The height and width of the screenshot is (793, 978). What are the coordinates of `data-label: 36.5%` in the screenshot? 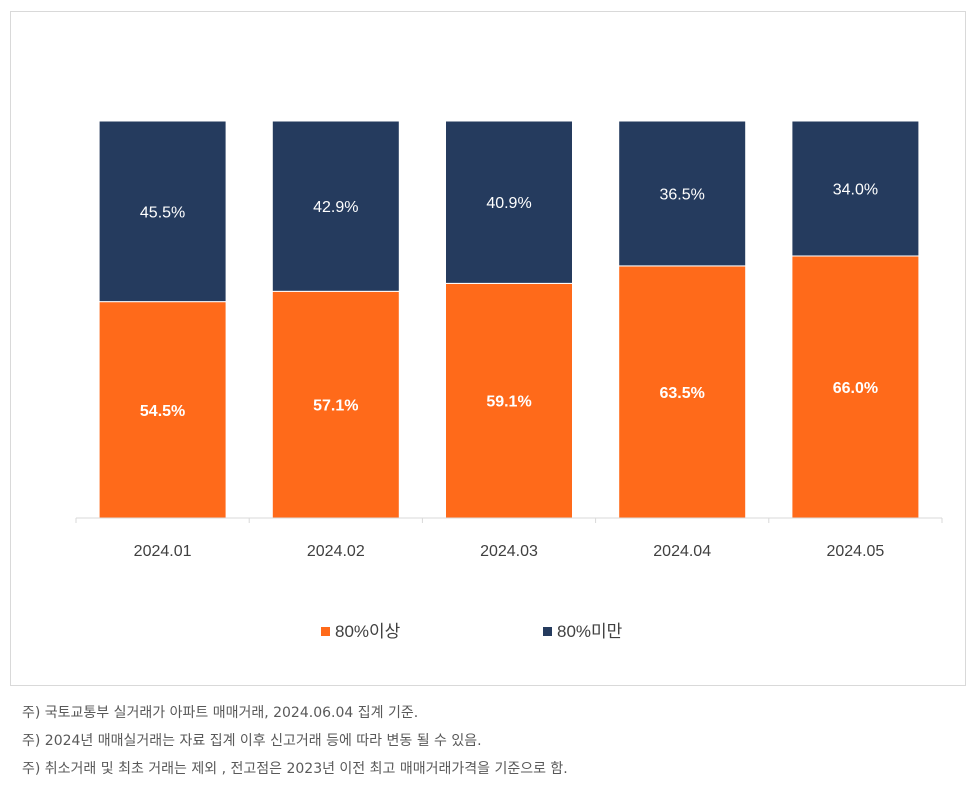 It's located at (682, 194).